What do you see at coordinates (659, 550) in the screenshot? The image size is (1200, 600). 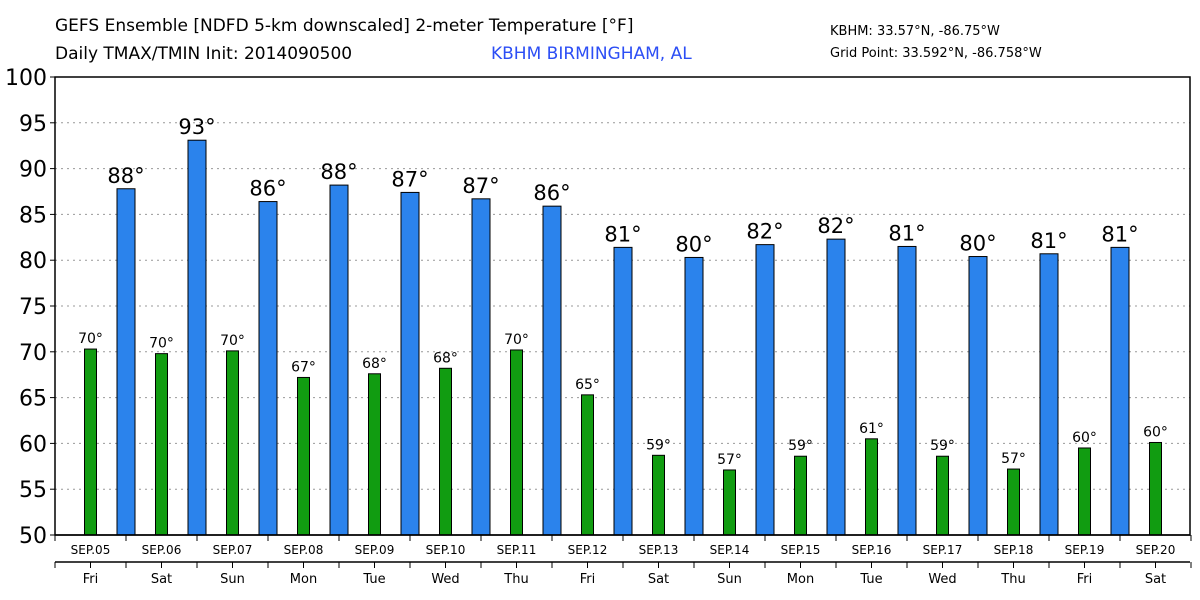 I see `date-label: SEP.13` at bounding box center [659, 550].